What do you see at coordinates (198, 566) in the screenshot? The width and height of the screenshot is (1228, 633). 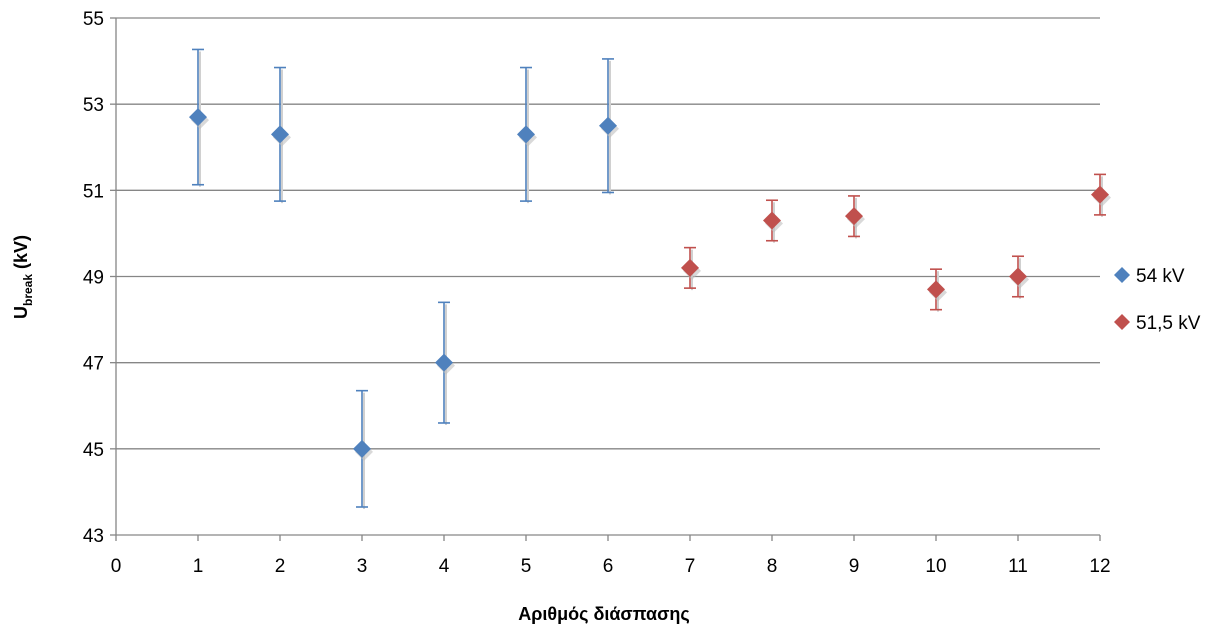 I see `x-tick-label: 1` at bounding box center [198, 566].